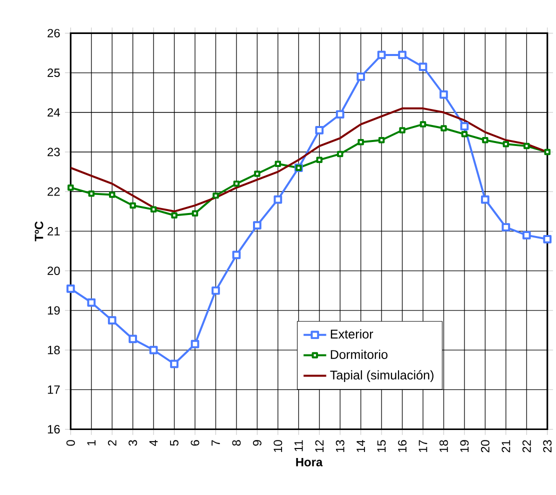 This screenshot has height=495, width=556. Describe the element at coordinates (54, 73) in the screenshot. I see `y-tick-label: 25` at that location.